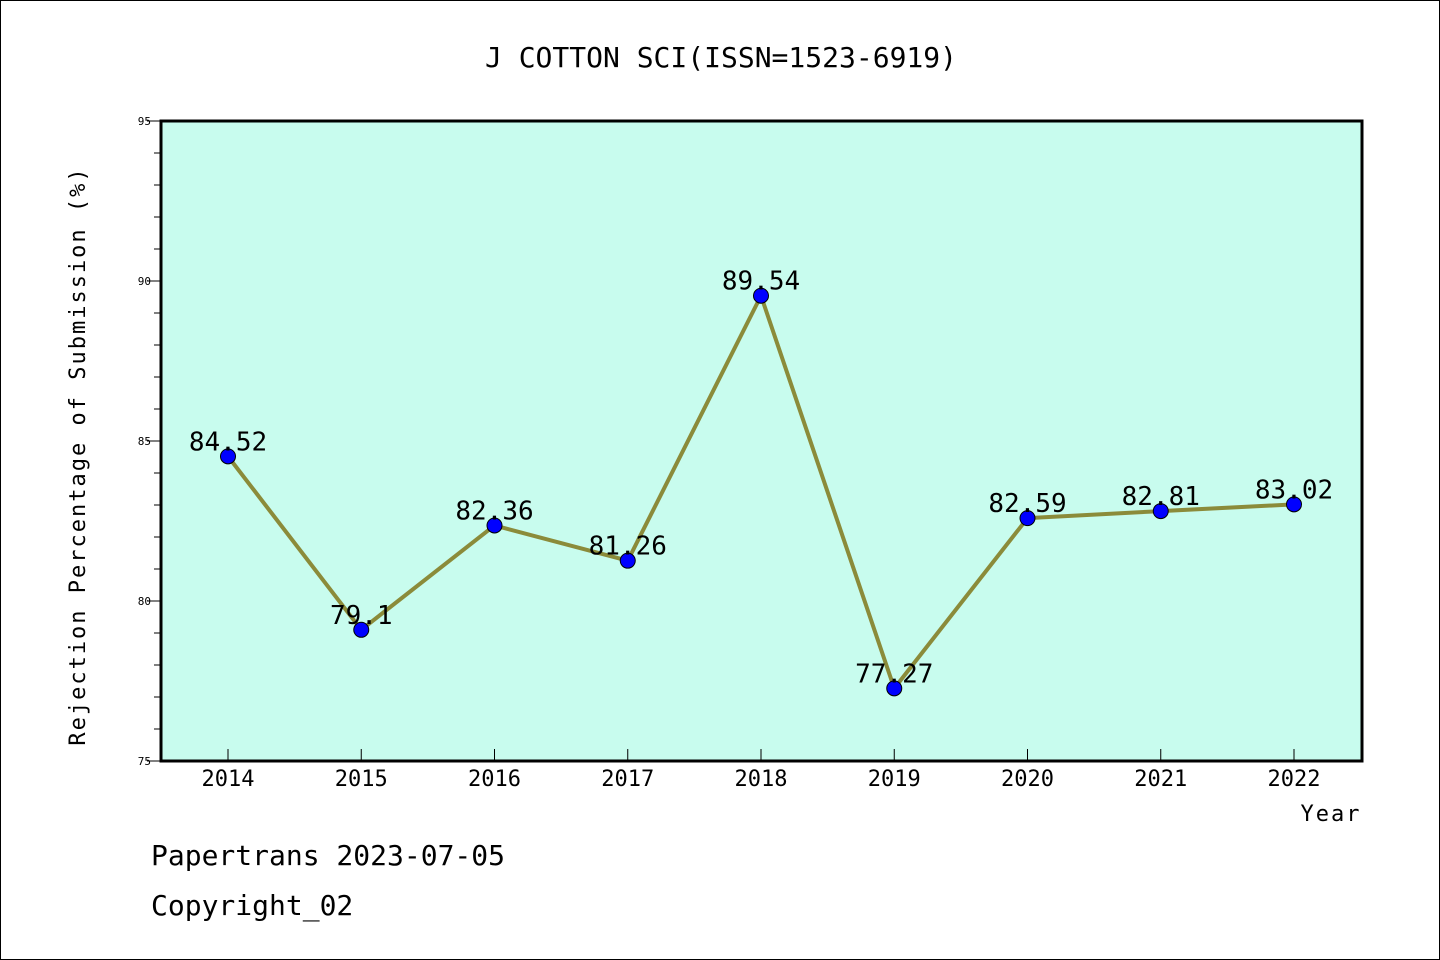 This screenshot has width=1440, height=960. I want to click on footer-copyright: Copyright_02, so click(252, 906).